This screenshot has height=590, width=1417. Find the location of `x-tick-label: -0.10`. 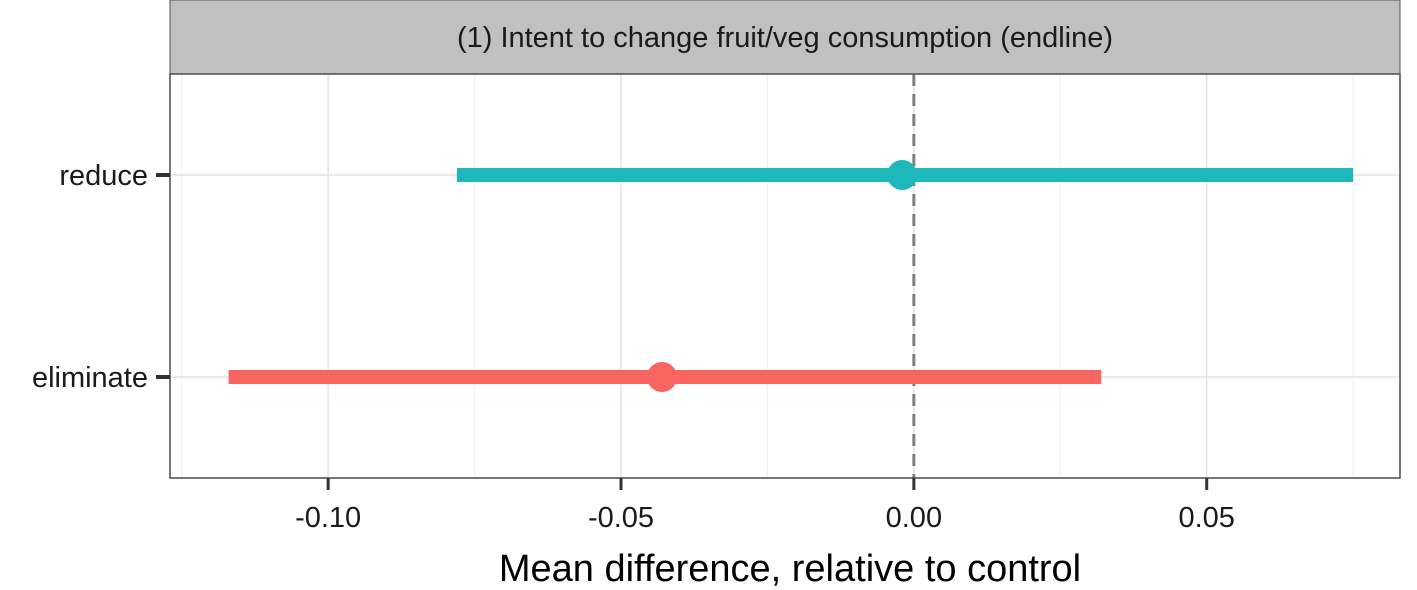

x-tick-label: -0.10 is located at coordinates (328, 518).